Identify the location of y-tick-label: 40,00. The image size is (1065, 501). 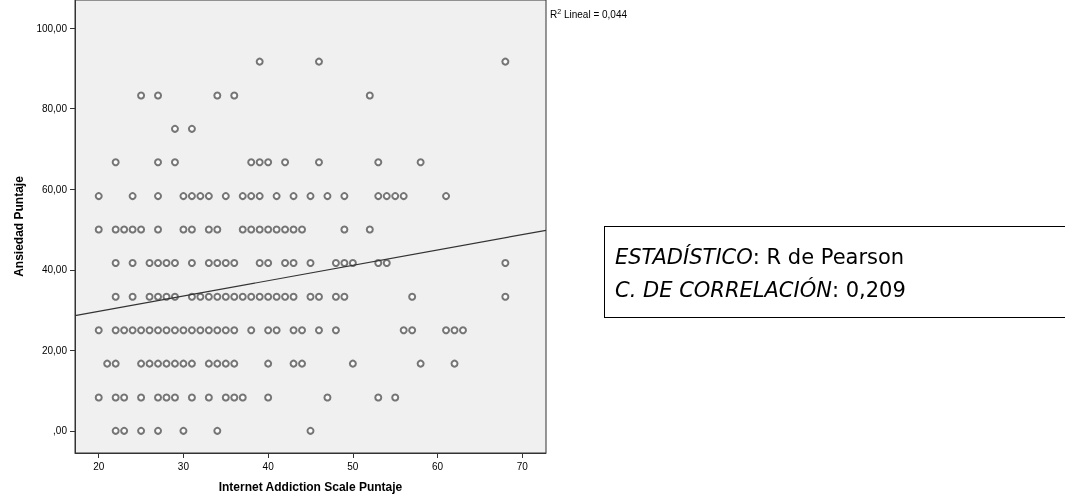
(54, 270).